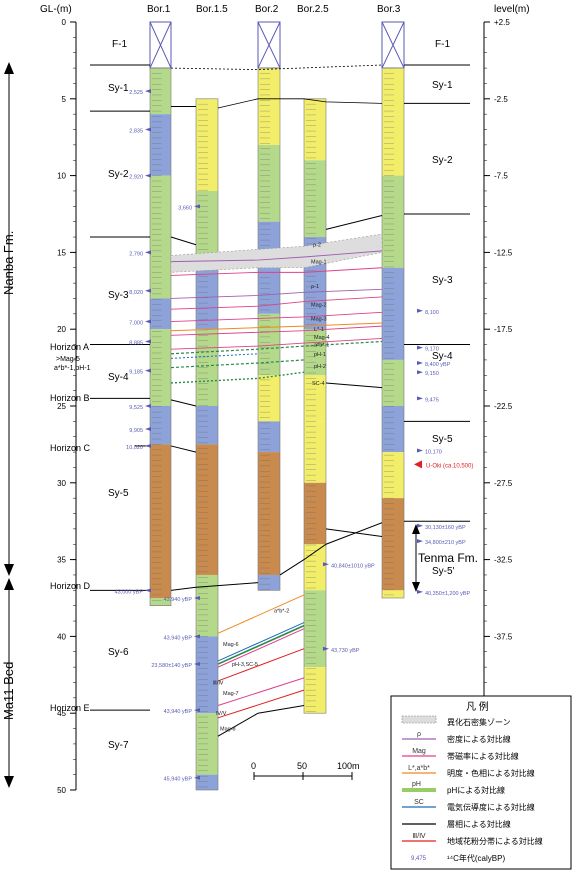 The image size is (576, 876). What do you see at coordinates (70, 586) in the screenshot?
I see `horizon-d-label: Horizon D` at bounding box center [70, 586].